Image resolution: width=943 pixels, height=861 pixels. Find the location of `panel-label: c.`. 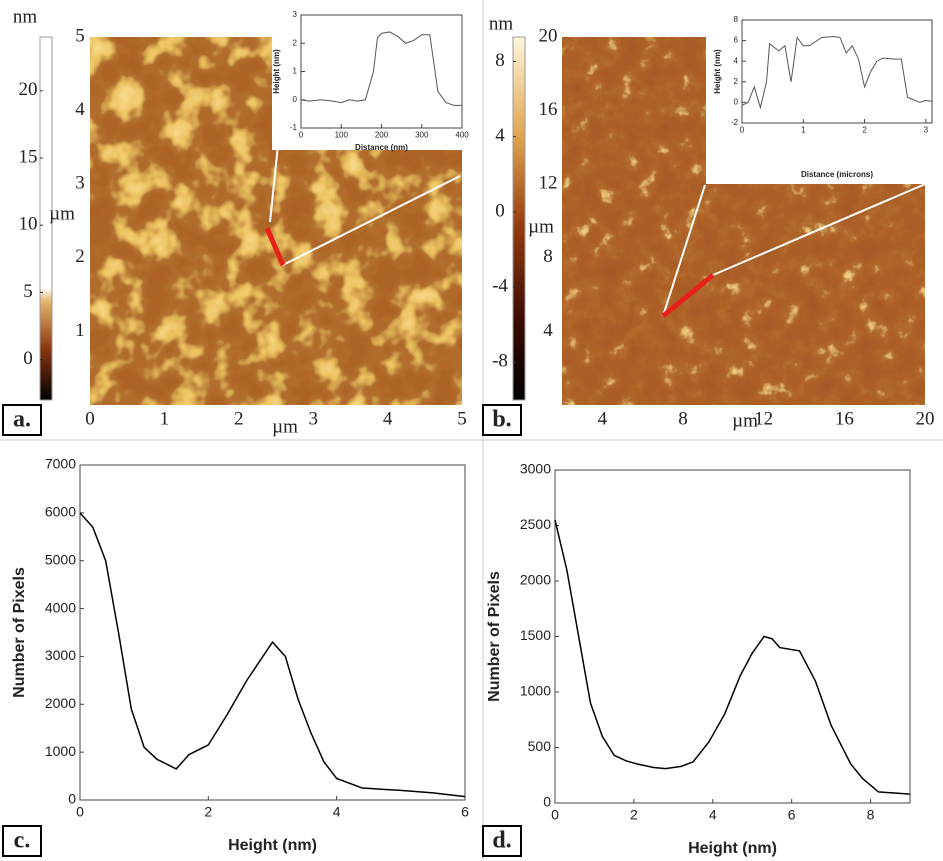

panel-label: c. is located at coordinates (22, 841).